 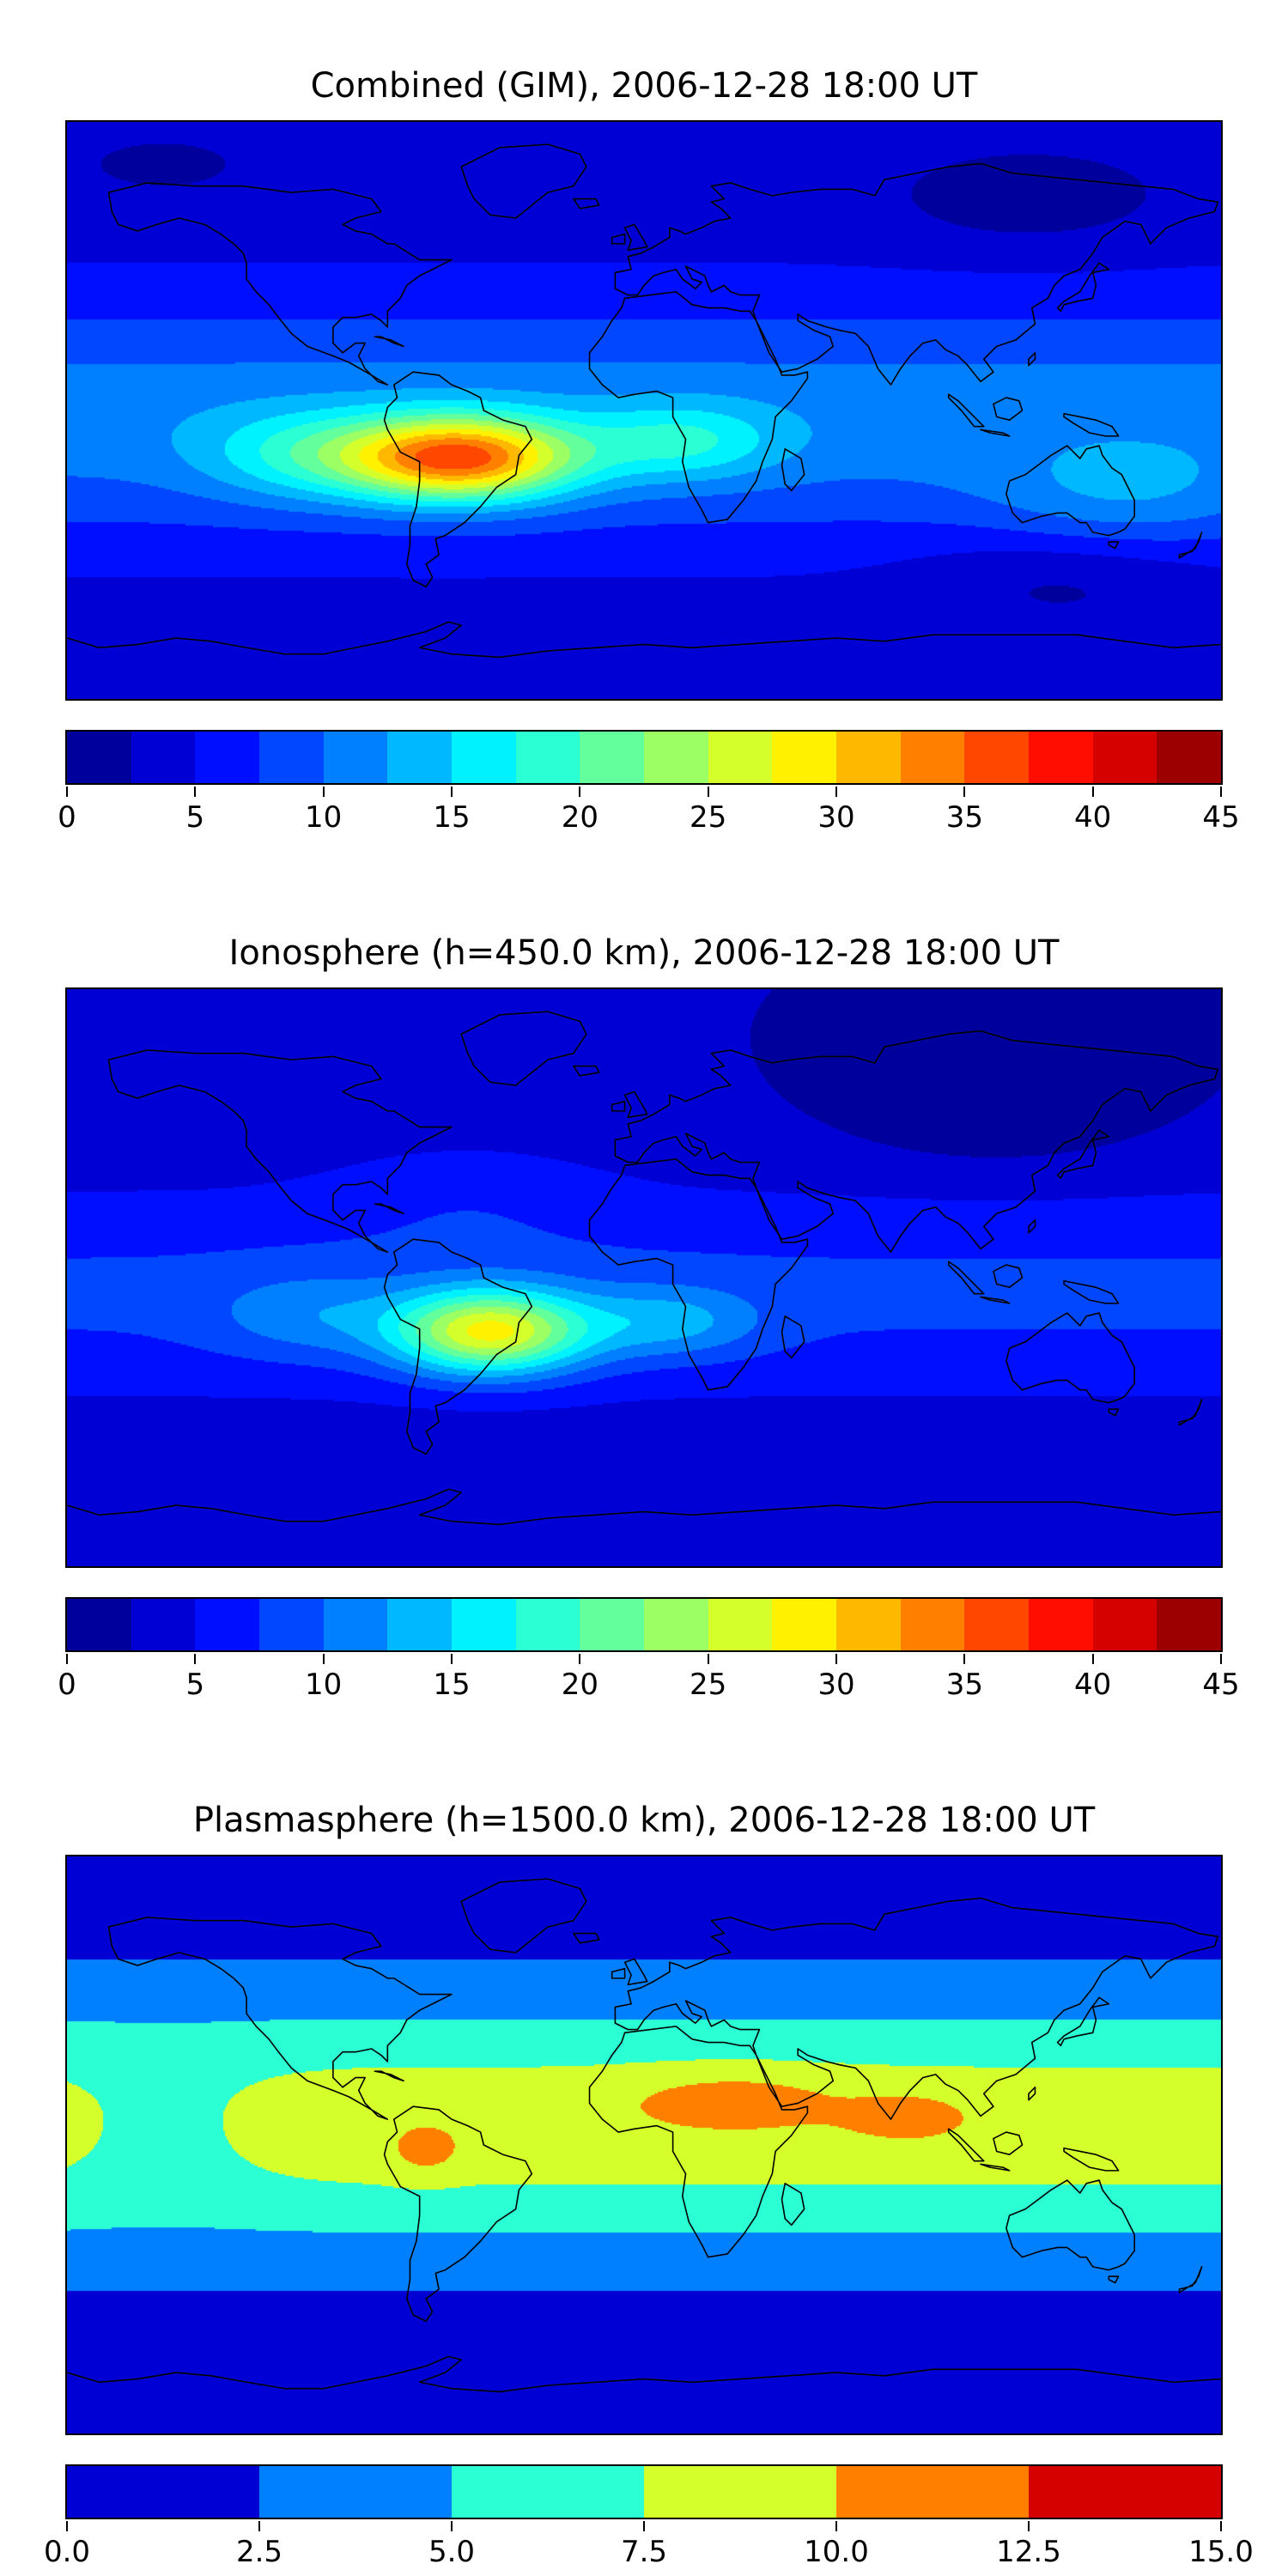 What do you see at coordinates (644, 86) in the screenshot?
I see `chart-title: Combined (GIM), 2006-12-28 18:00 UT` at bounding box center [644, 86].